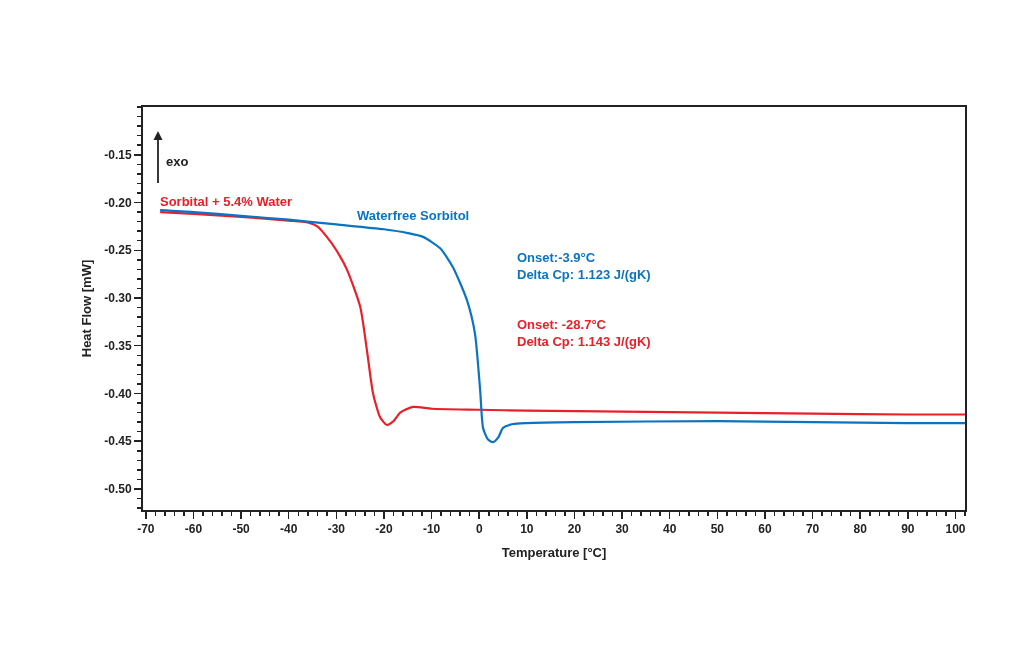 This screenshot has height=655, width=1027. Describe the element at coordinates (193, 529) in the screenshot. I see `x-tick-label: -60` at that location.